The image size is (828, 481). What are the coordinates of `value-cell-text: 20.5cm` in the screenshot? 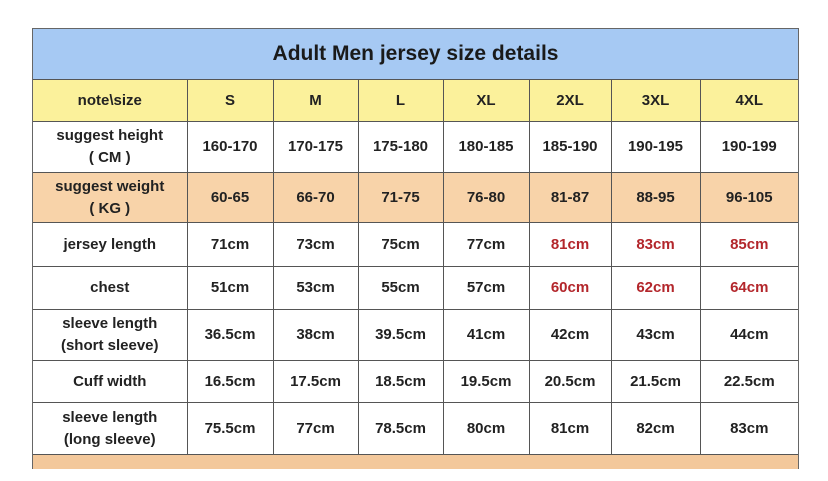 It's located at (570, 381).